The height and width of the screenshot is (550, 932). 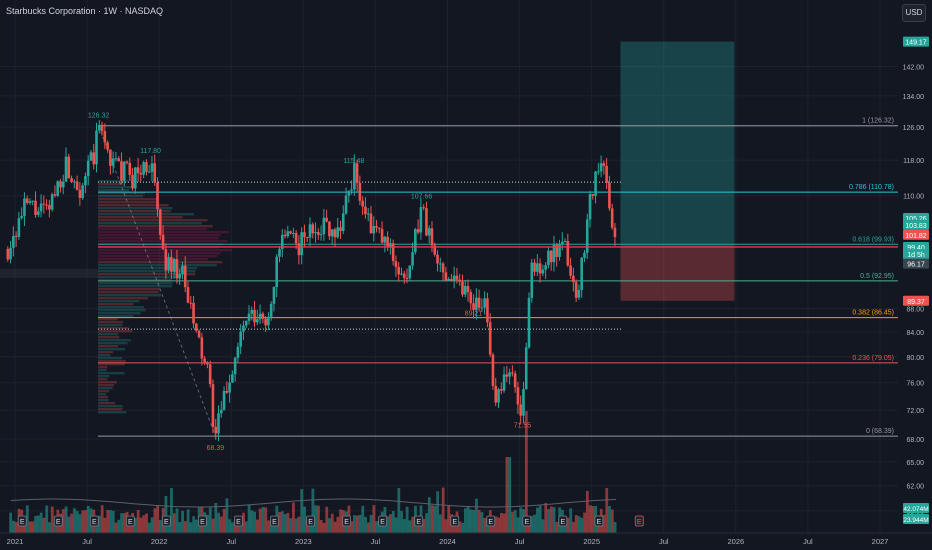 What do you see at coordinates (808, 541) in the screenshot?
I see `time-tick-label: Jul` at bounding box center [808, 541].